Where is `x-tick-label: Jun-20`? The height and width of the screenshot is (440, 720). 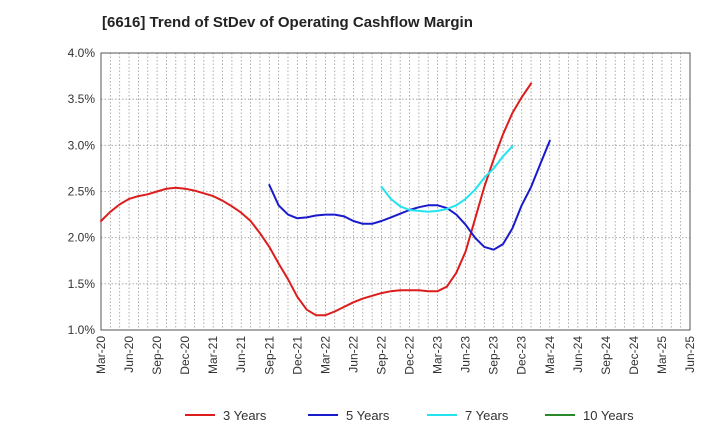 x-tick-label: Jun-20 is located at coordinates (129, 354).